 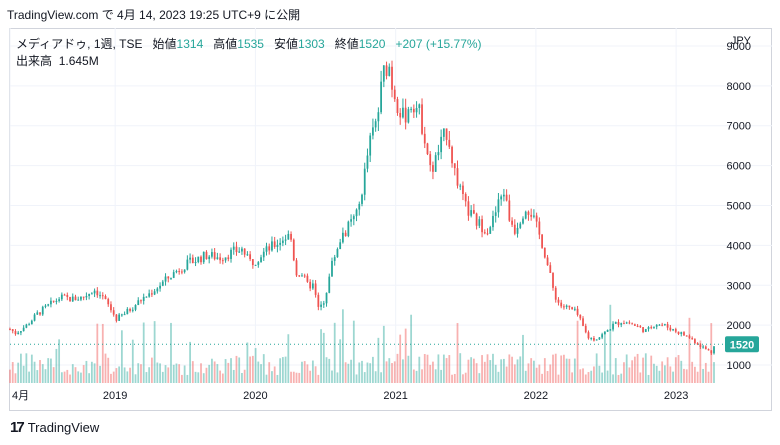 I want to click on footer-brand: 17 TradingView, so click(x=54, y=427).